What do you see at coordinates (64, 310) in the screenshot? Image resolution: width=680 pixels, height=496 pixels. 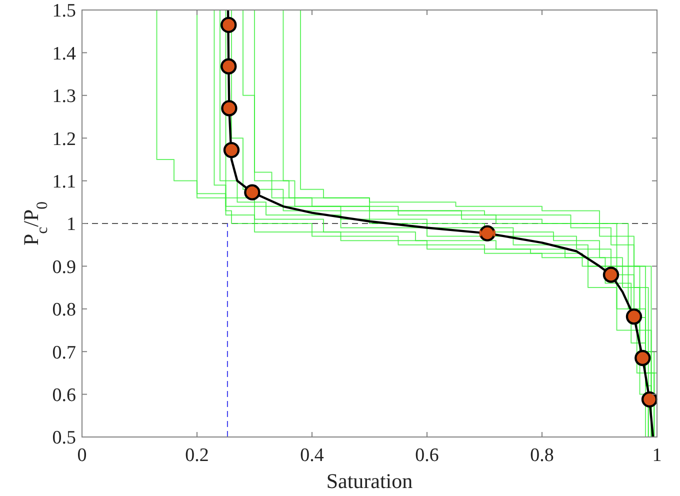 I see `y-tick-label: 0.8` at bounding box center [64, 310].